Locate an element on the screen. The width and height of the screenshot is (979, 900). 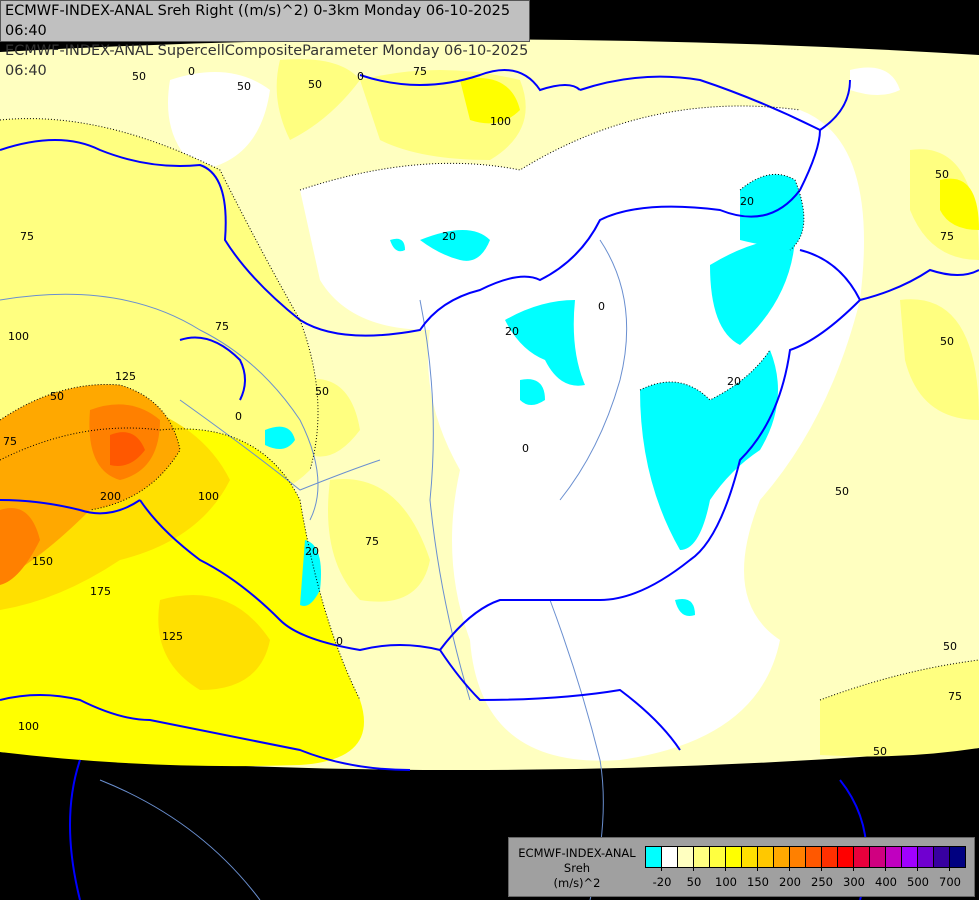
tick-label: 50 is located at coordinates (694, 882).